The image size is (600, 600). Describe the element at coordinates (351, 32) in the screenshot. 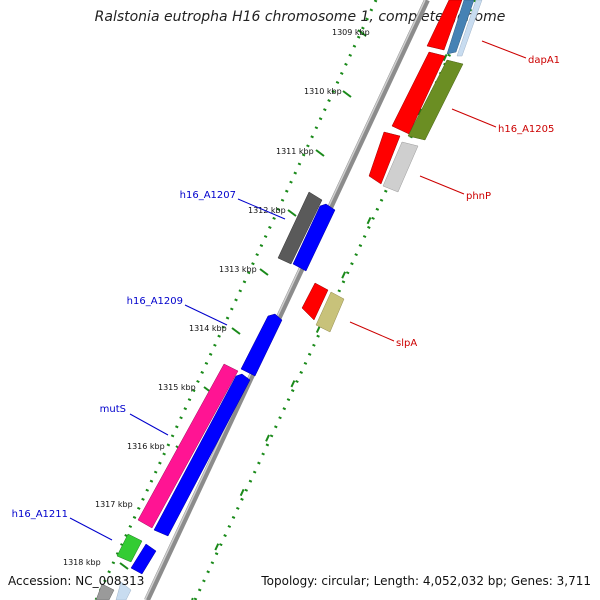

I see `kbp-label: 1309 kbp` at that location.